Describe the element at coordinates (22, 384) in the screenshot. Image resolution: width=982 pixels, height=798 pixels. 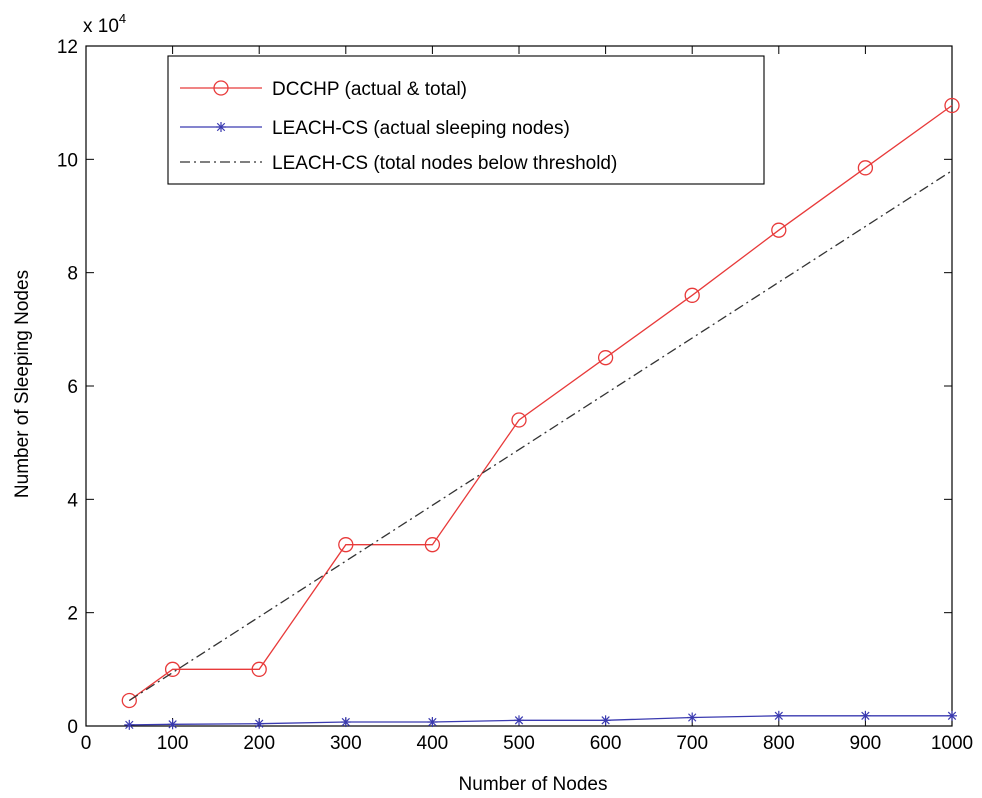
I see `y-axis-title: Number of Sleeping Nodes` at that location.